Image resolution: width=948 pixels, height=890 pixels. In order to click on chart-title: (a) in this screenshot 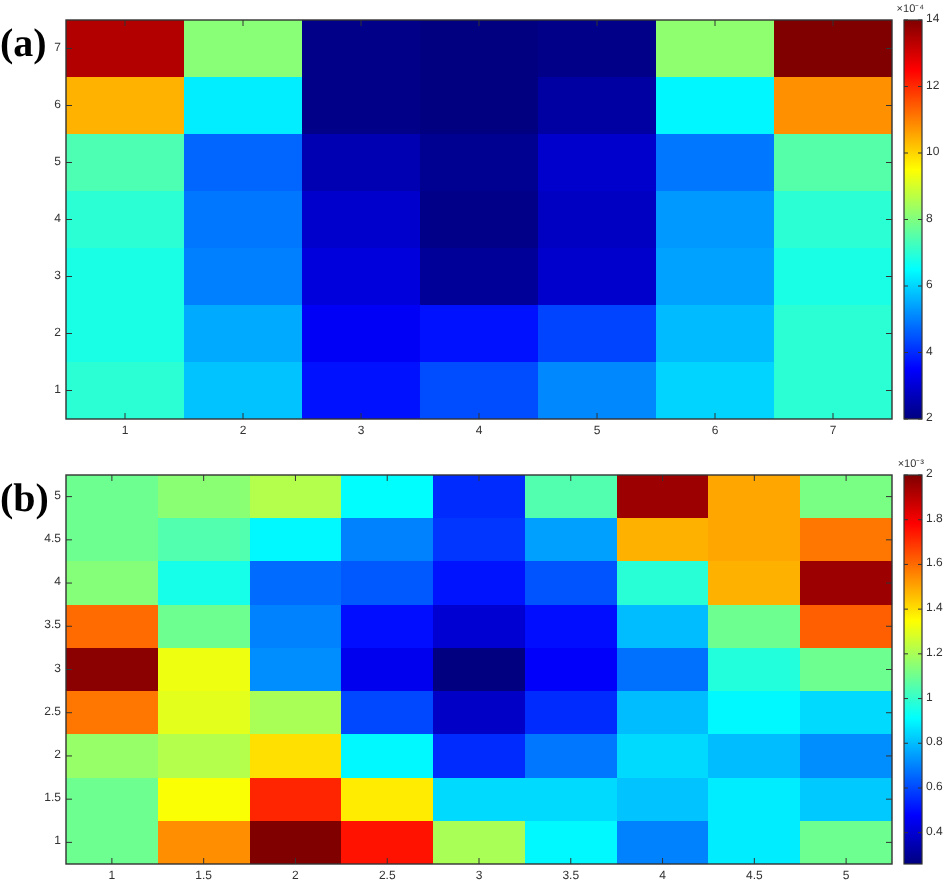, I will do `click(23, 44)`.